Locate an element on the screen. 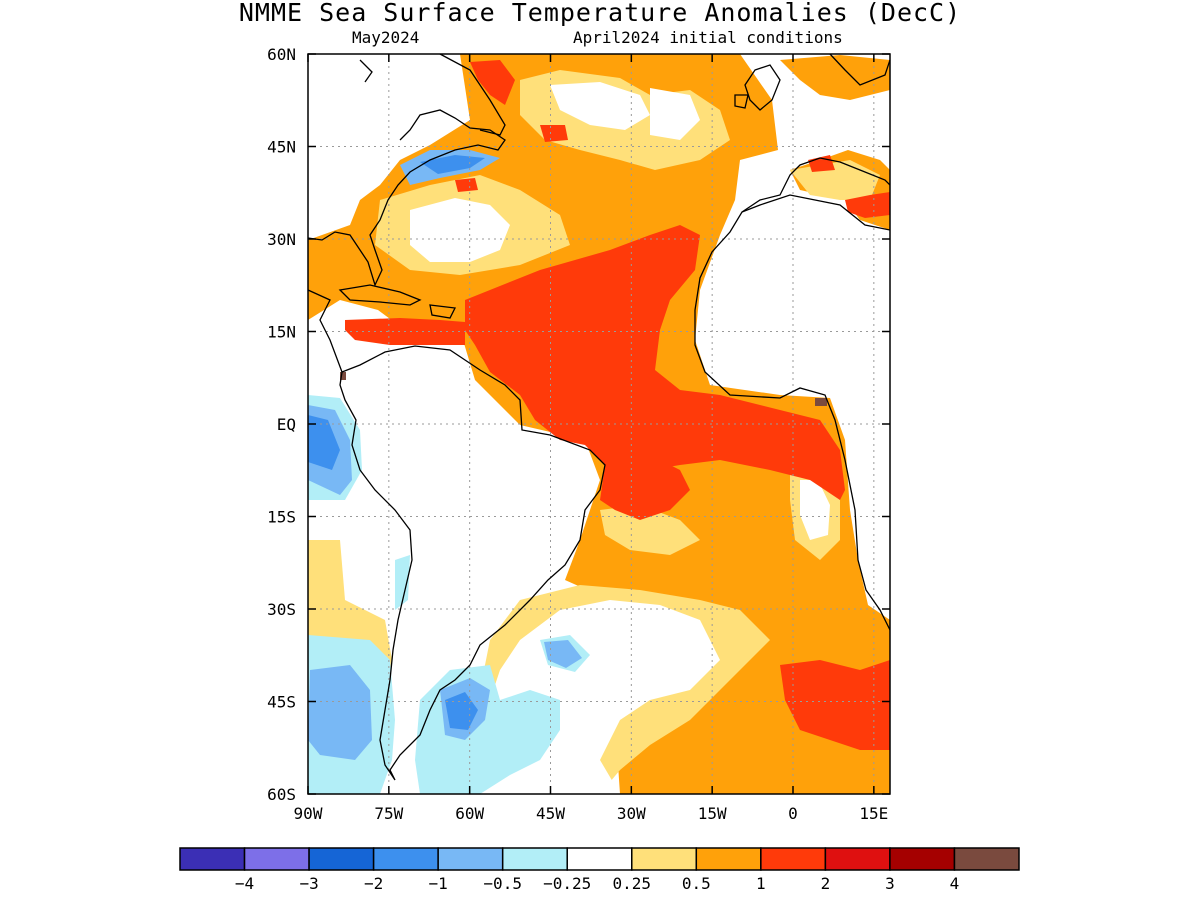 Image resolution: width=1200 pixels, height=900 pixels. initial-conditions-label: April2024 initial conditions is located at coordinates (708, 37).